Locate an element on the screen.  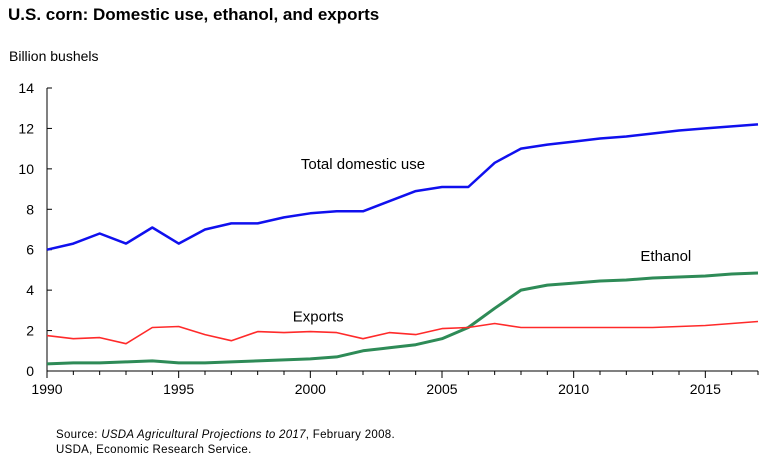
source-prefix: Source: is located at coordinates (79, 435).